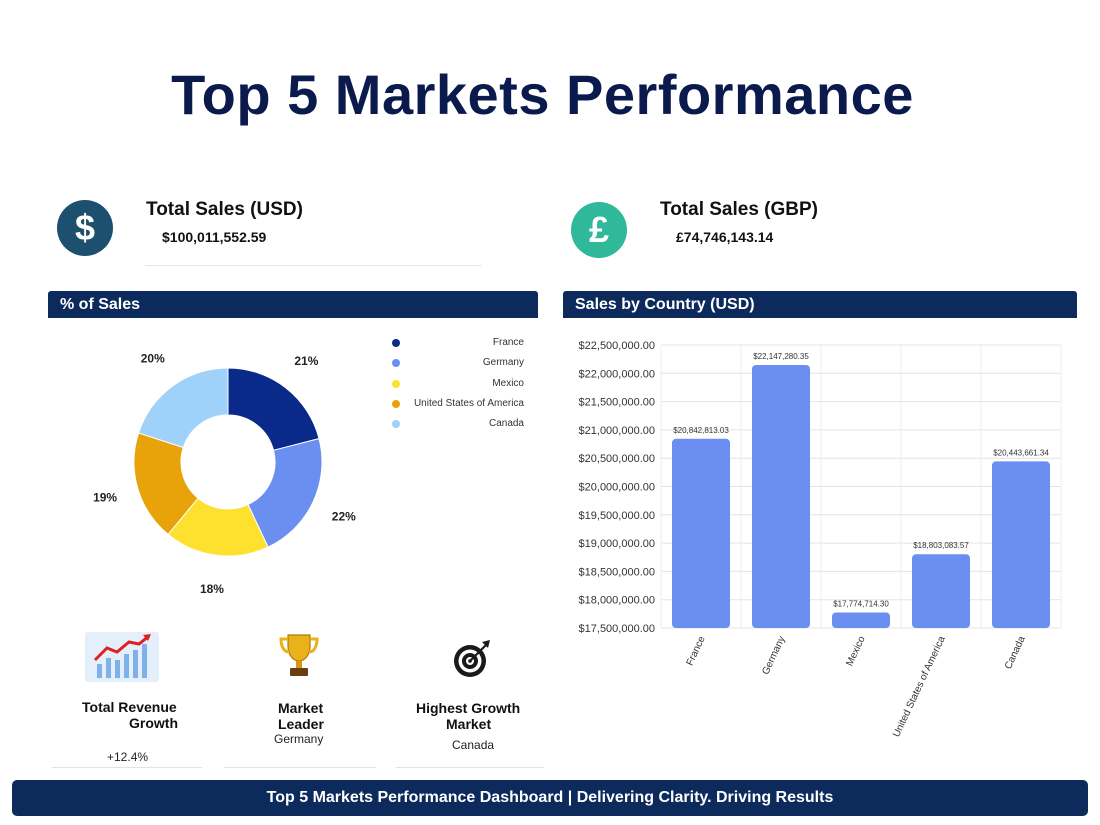  I want to click on stat-revenue-growth-label-1: Total Revenue, so click(129, 707).